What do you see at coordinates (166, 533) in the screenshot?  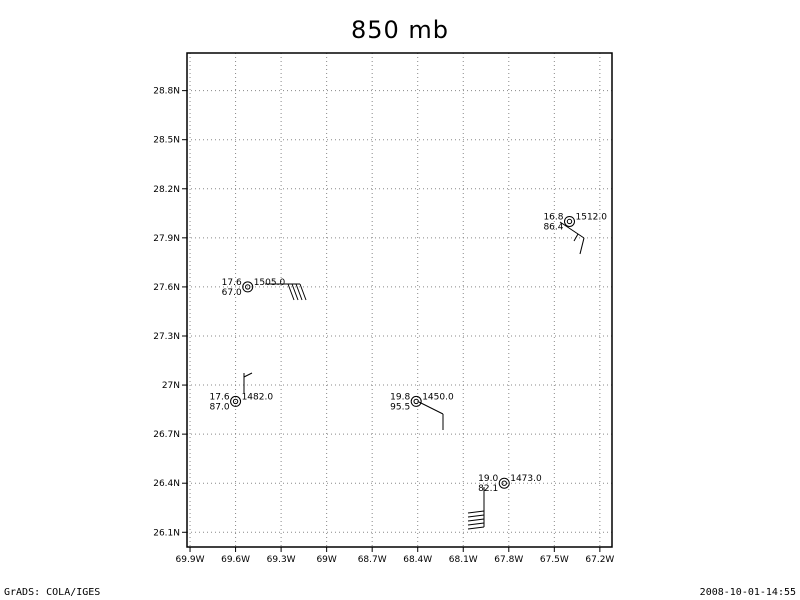 I see `y-tick-label: 26.1N` at bounding box center [166, 533].